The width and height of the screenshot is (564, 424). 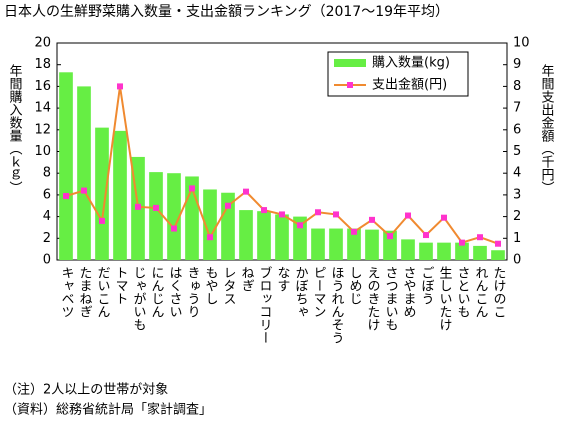 I want to click on legend-label: 支出金額(円), so click(x=409, y=85).